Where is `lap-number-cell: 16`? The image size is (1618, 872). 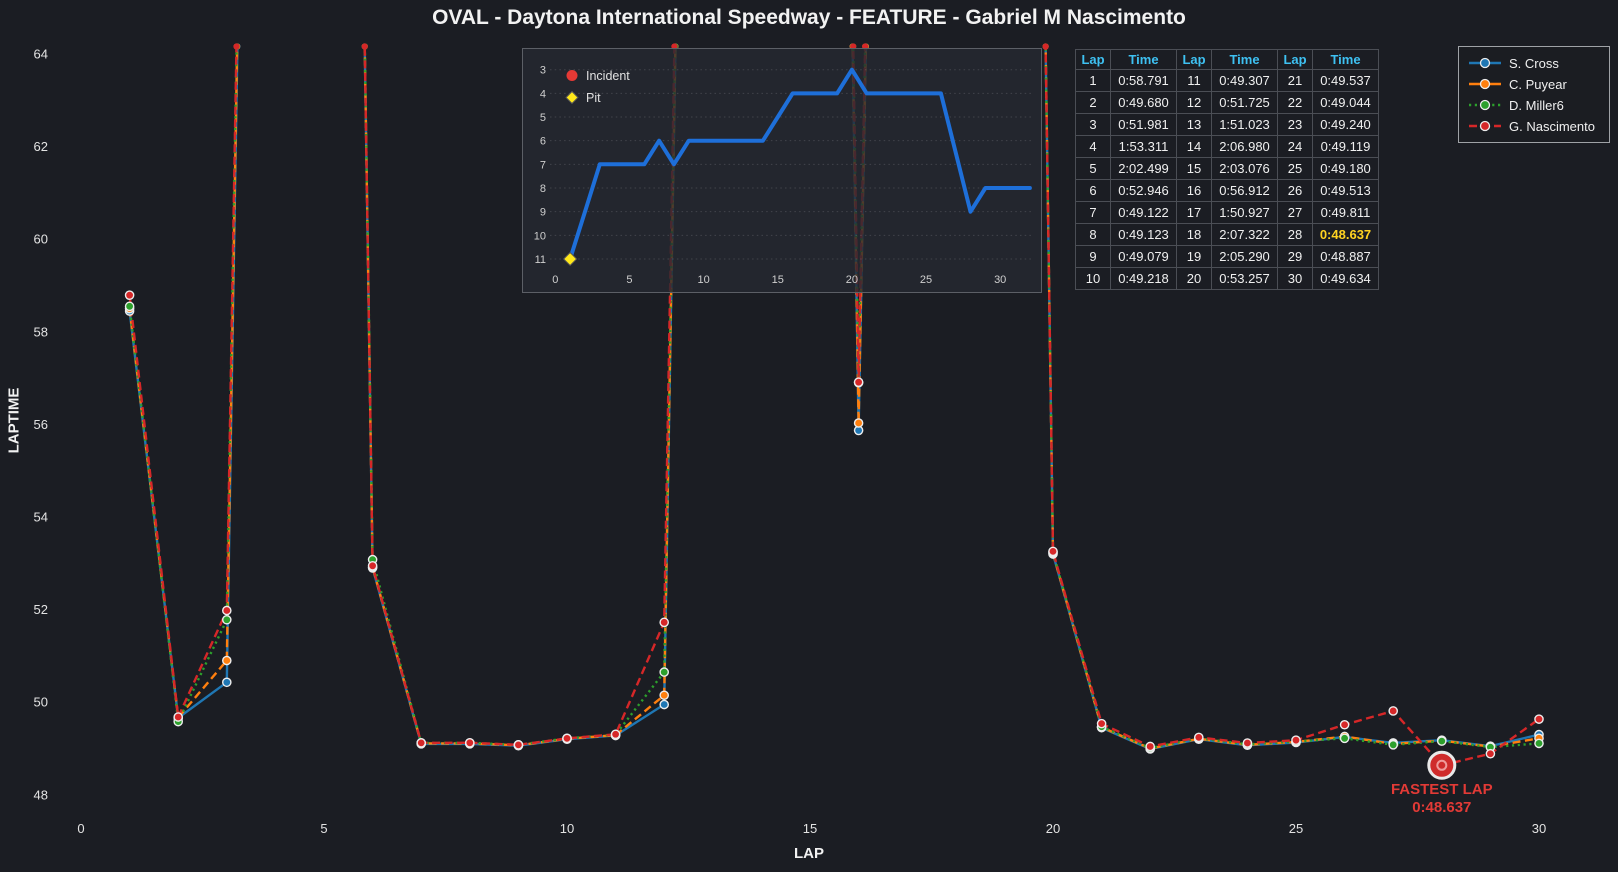 lap-number-cell: 16 is located at coordinates (1194, 190).